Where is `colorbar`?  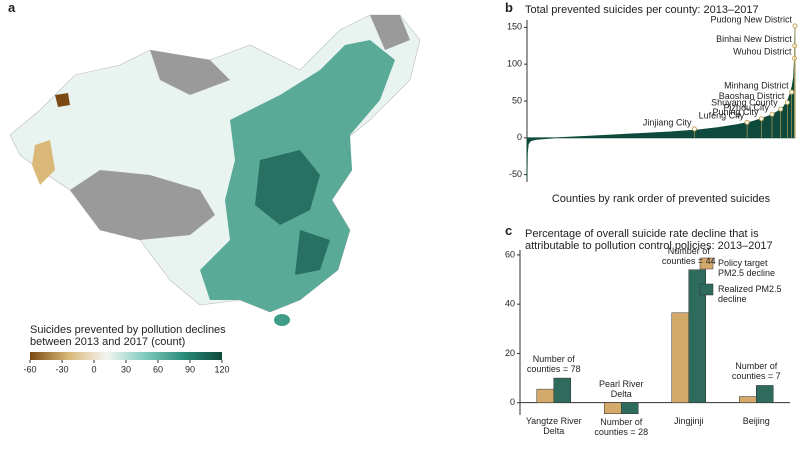 colorbar is located at coordinates (126, 356).